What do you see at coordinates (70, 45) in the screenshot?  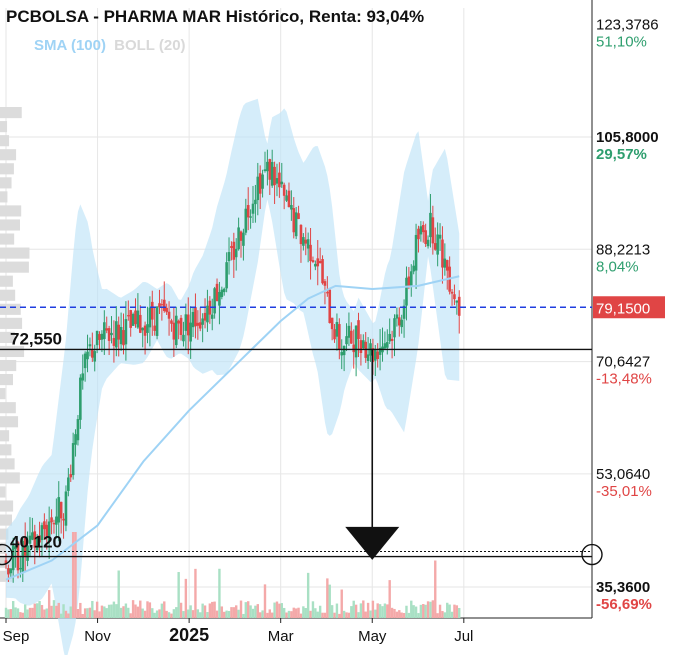 I see `legend-sma: SMA (100)` at bounding box center [70, 45].